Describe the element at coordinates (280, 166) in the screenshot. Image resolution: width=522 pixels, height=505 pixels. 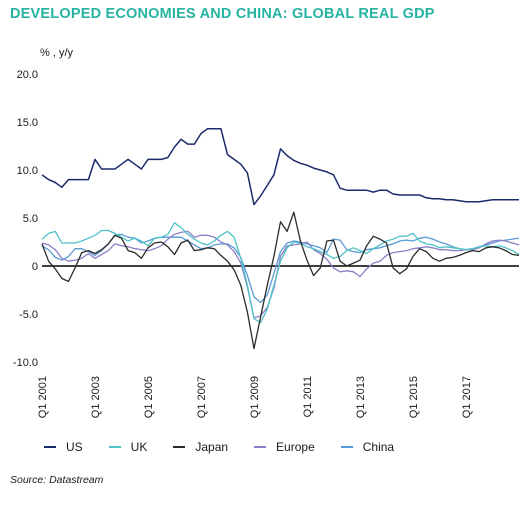
I see `series-line-us` at that location.